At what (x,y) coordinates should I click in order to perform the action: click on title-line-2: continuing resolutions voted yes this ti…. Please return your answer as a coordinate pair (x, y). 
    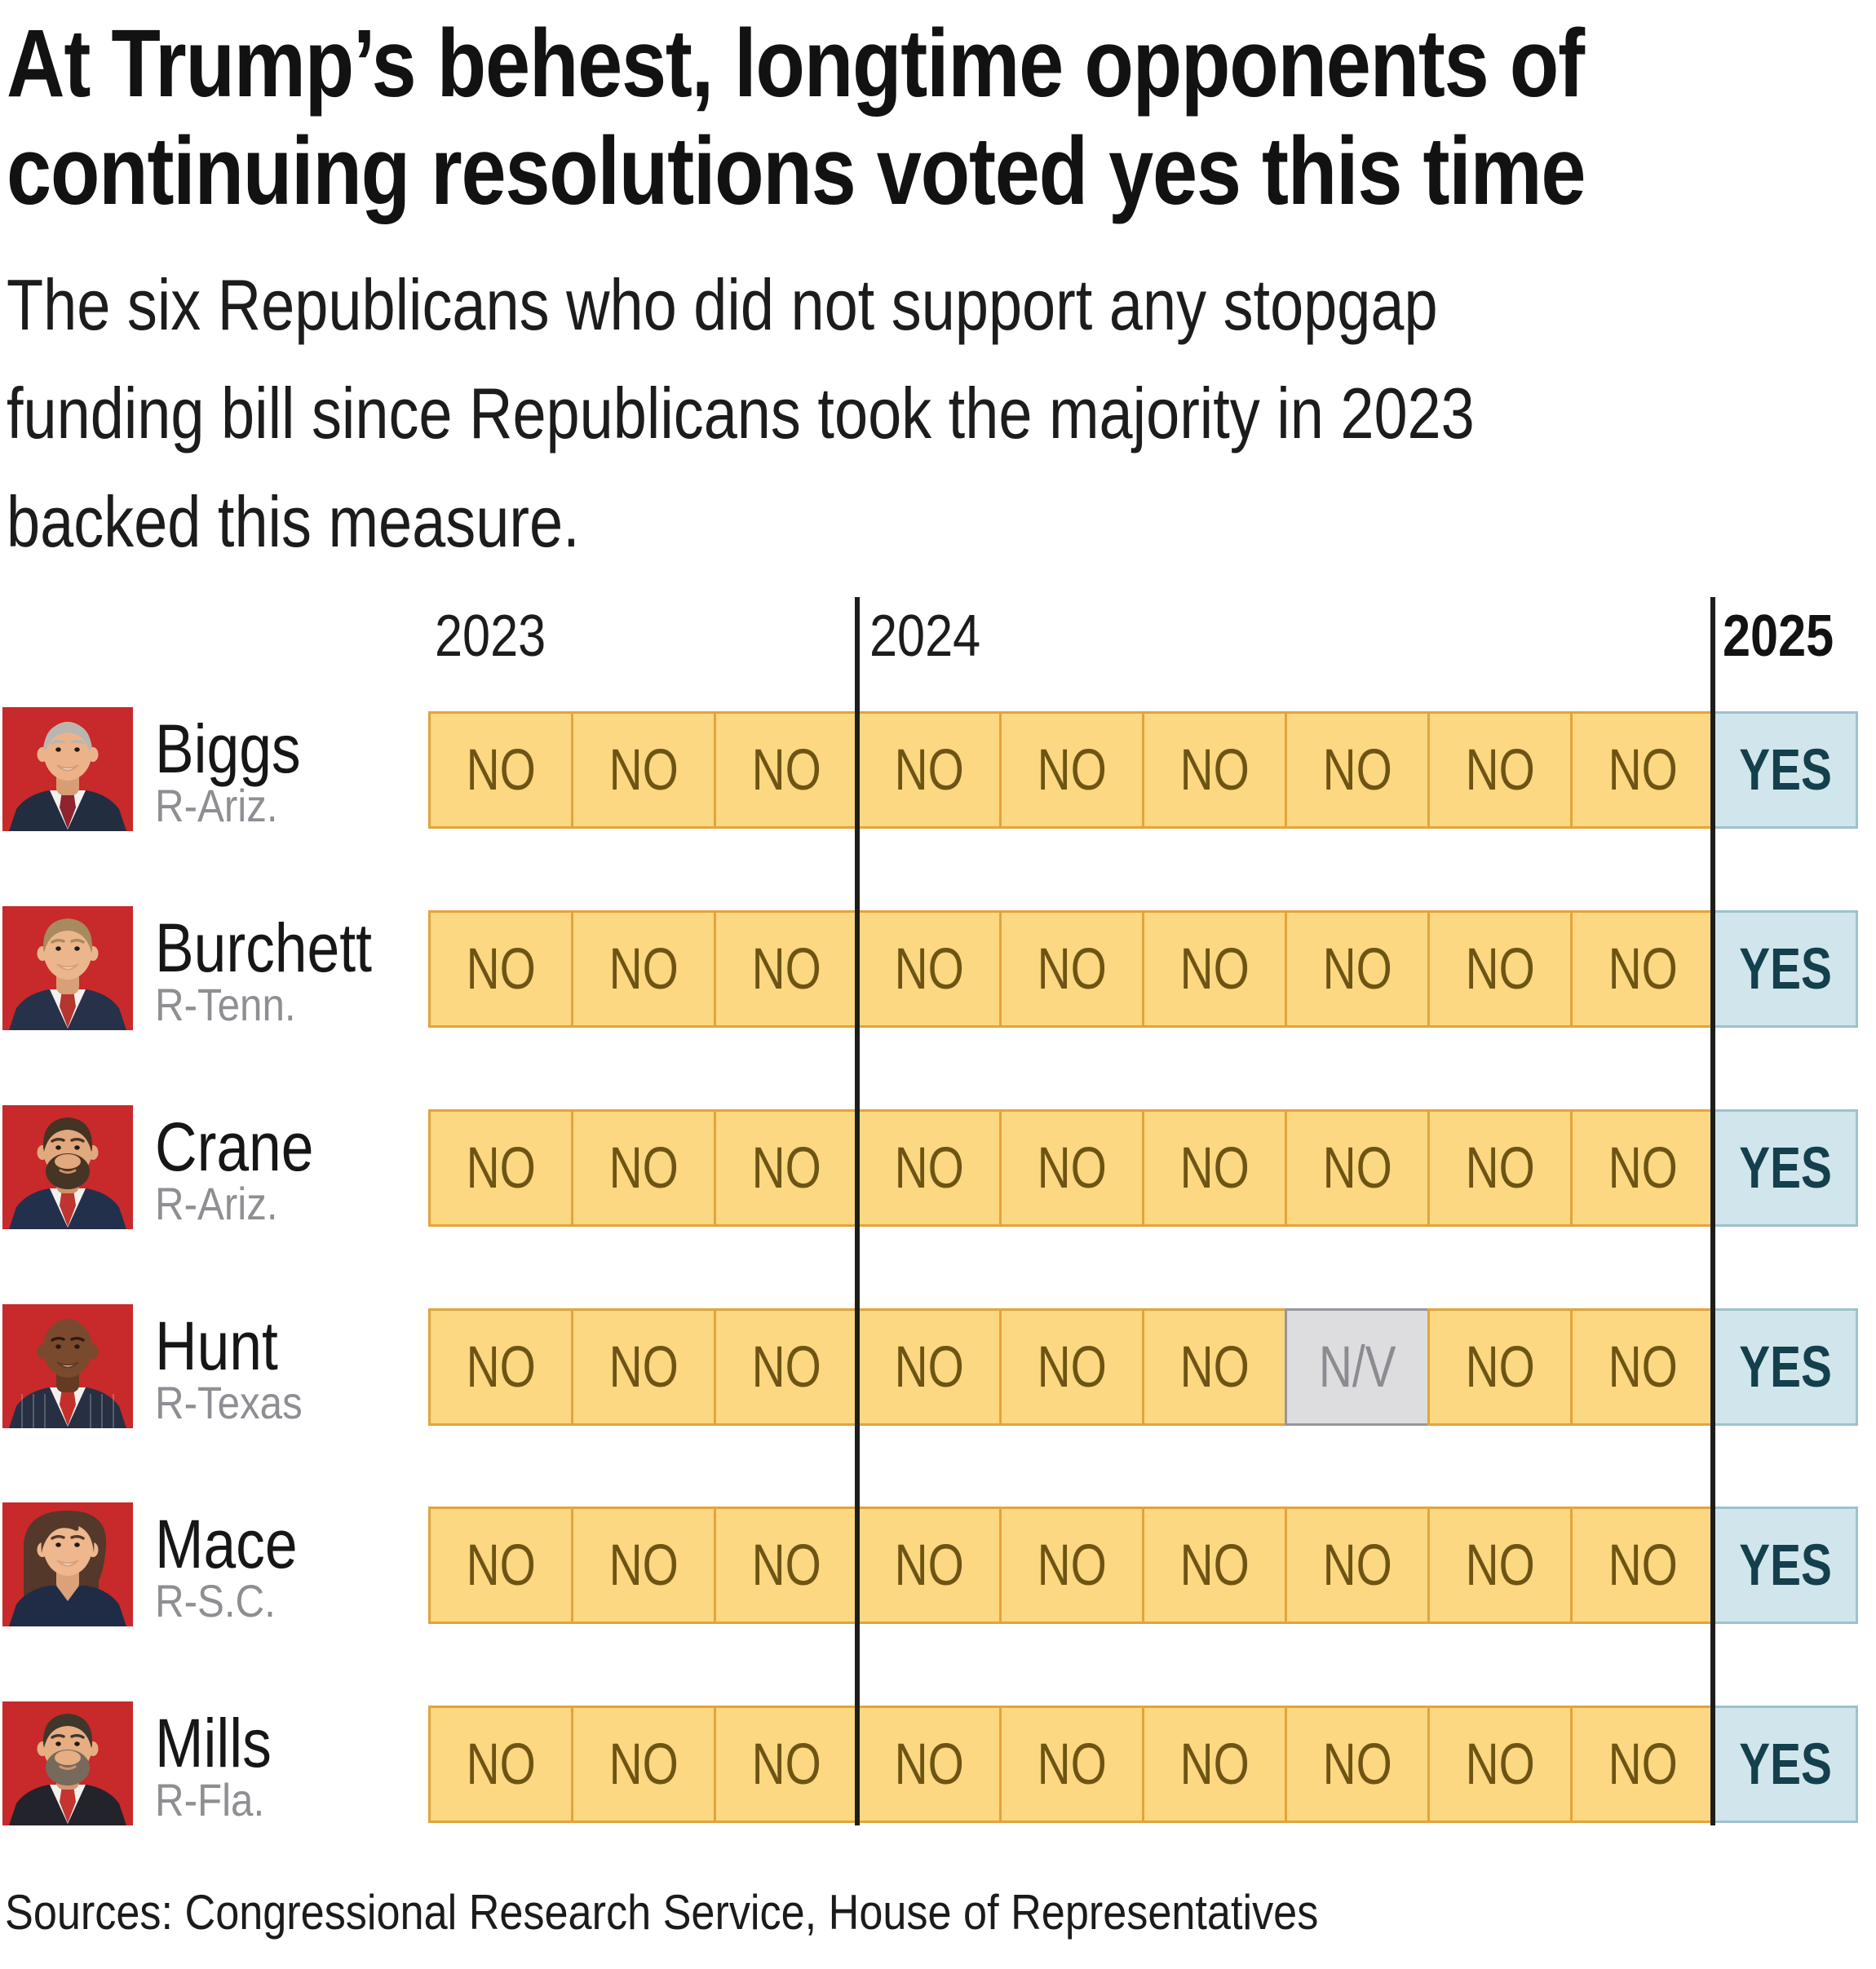
    Looking at the image, I should click on (796, 171).